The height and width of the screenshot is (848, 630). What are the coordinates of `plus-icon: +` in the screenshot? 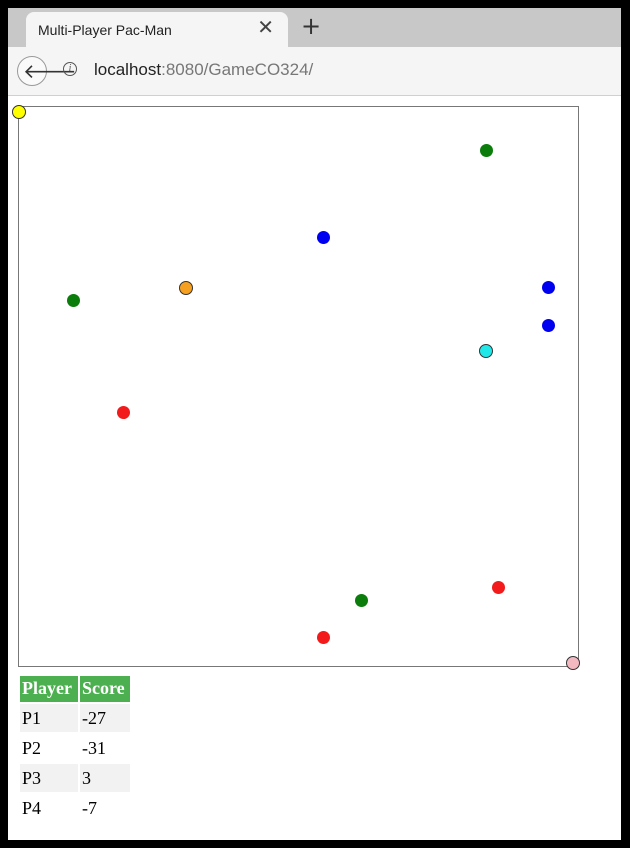 It's located at (311, 26).